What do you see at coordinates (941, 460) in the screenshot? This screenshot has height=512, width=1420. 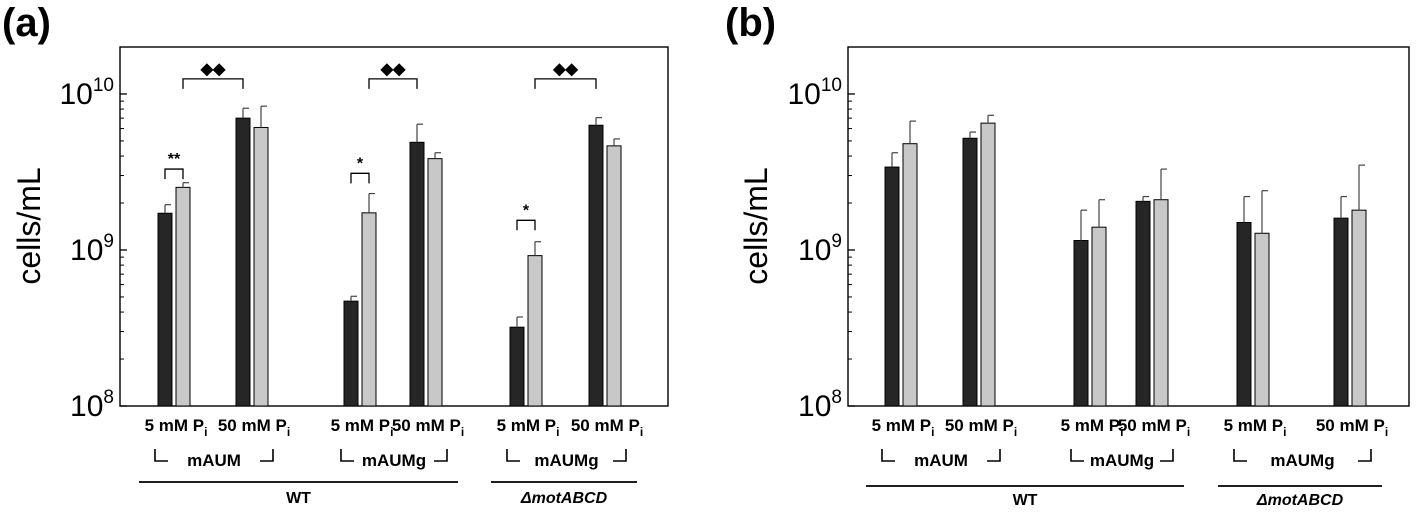 I see `group-label: mAUM` at bounding box center [941, 460].